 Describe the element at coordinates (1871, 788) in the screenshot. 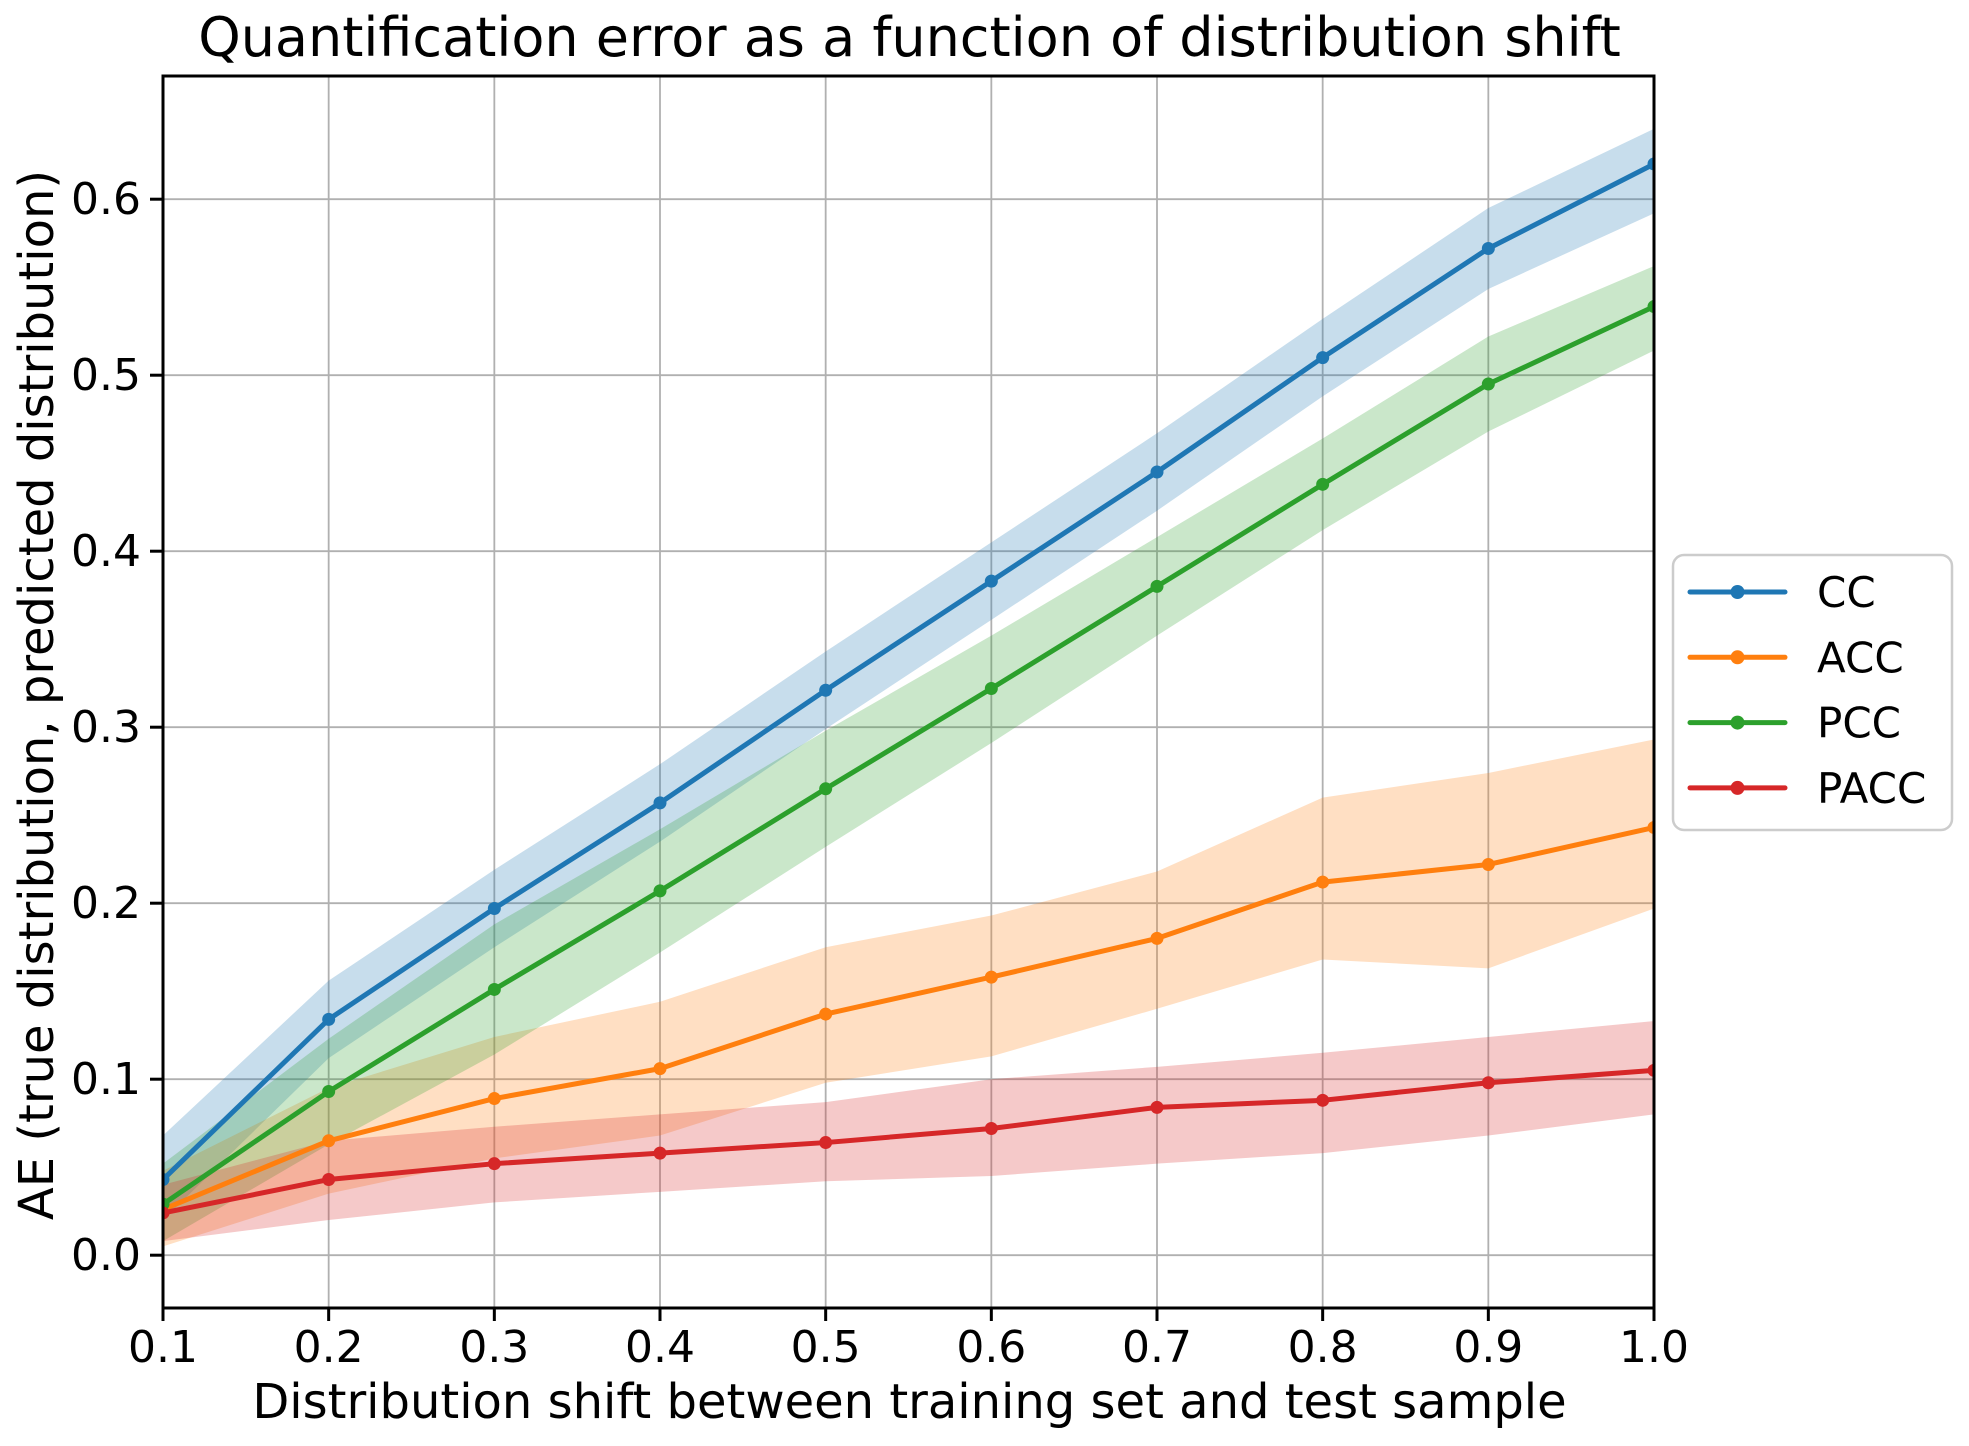

I see `legend-label: PACC` at that location.